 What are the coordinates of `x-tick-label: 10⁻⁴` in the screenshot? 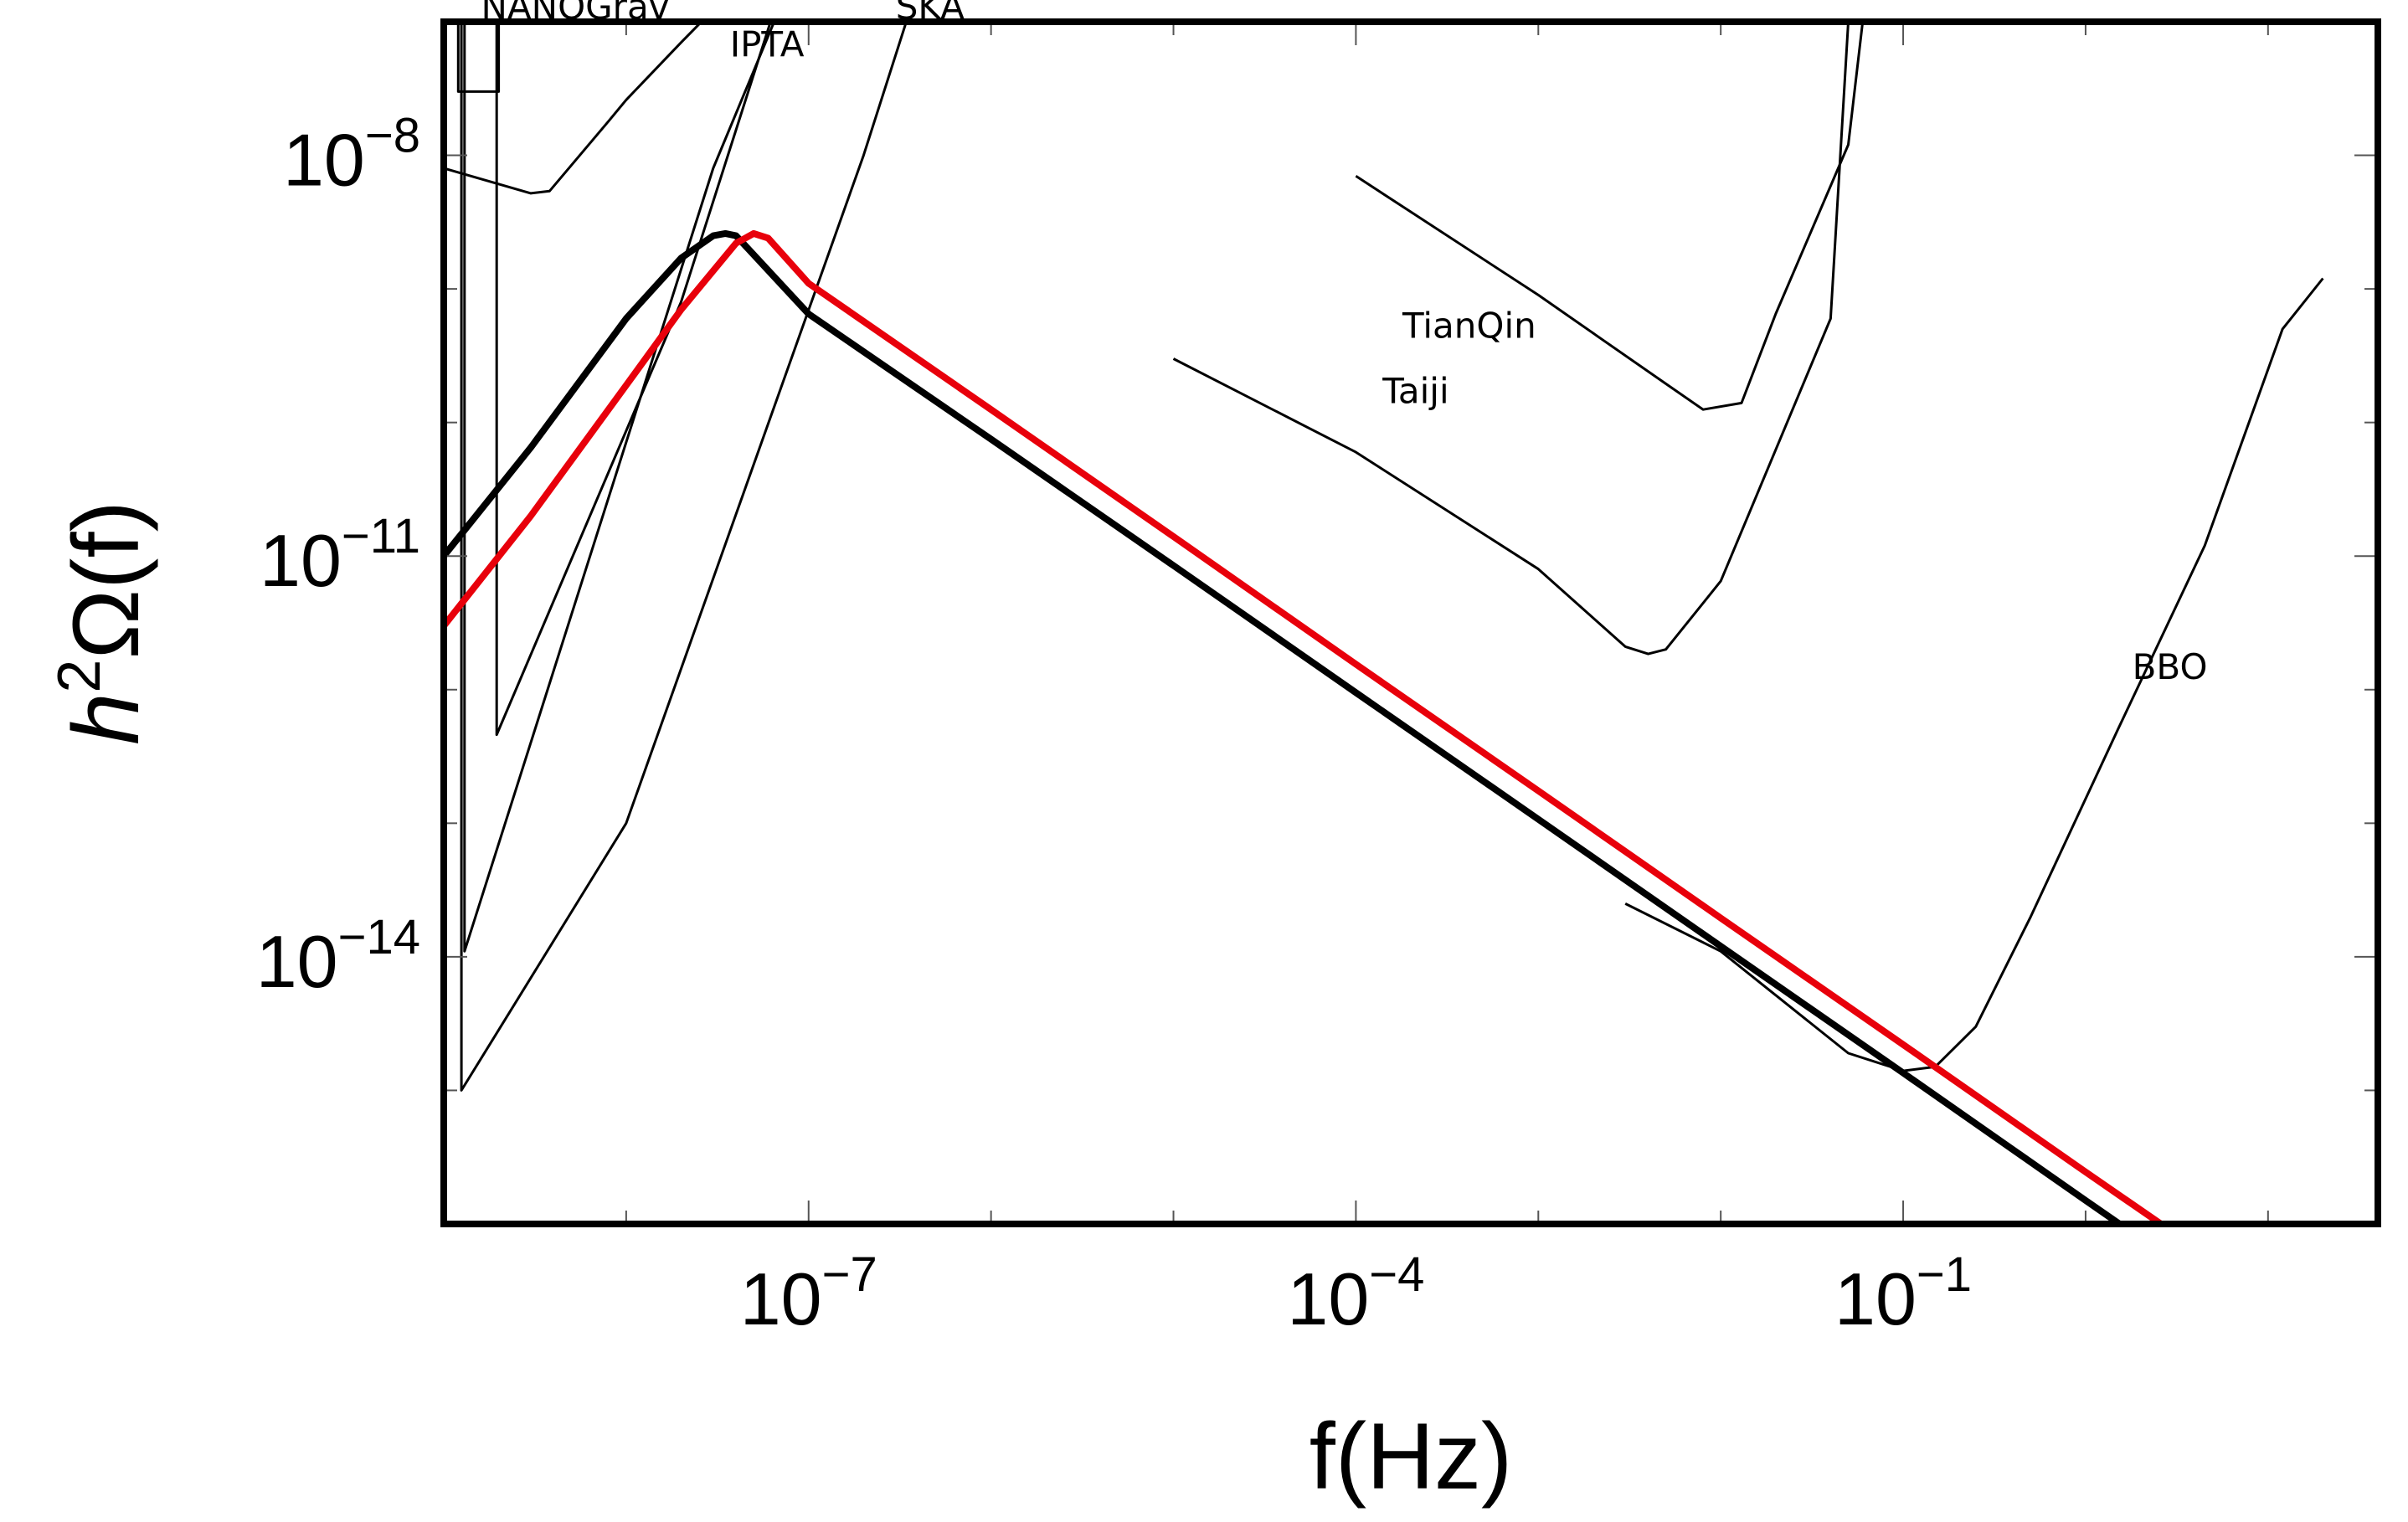 It's located at (1356, 1293).